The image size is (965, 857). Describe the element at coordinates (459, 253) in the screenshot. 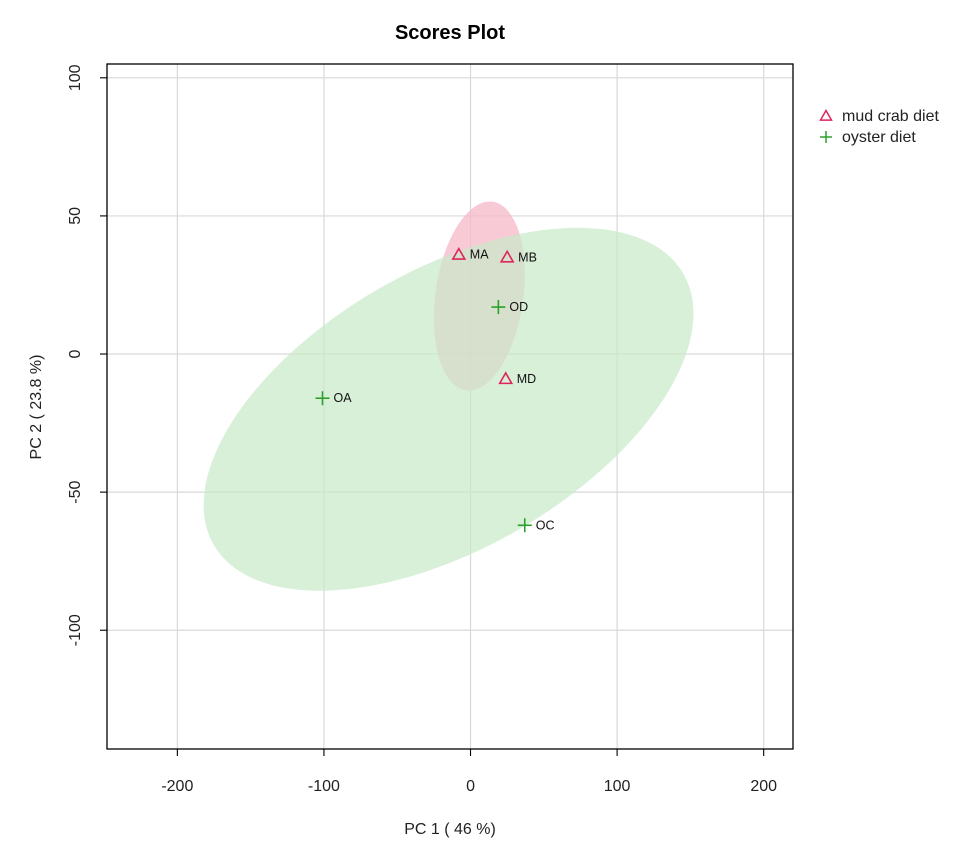

I see `point-marker-MA` at that location.